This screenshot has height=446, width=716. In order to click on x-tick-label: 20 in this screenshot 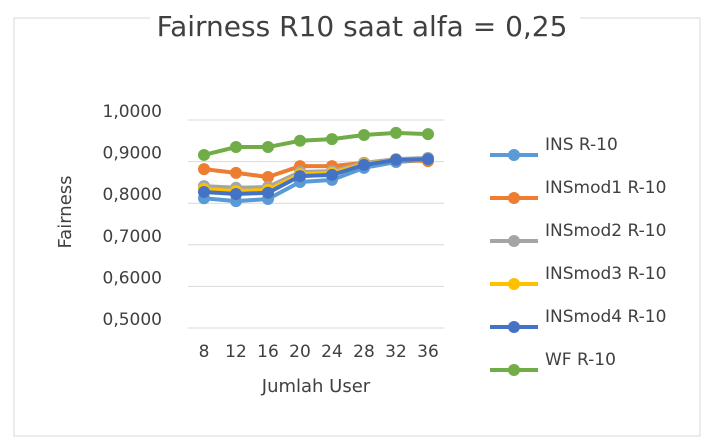, I will do `click(300, 352)`.